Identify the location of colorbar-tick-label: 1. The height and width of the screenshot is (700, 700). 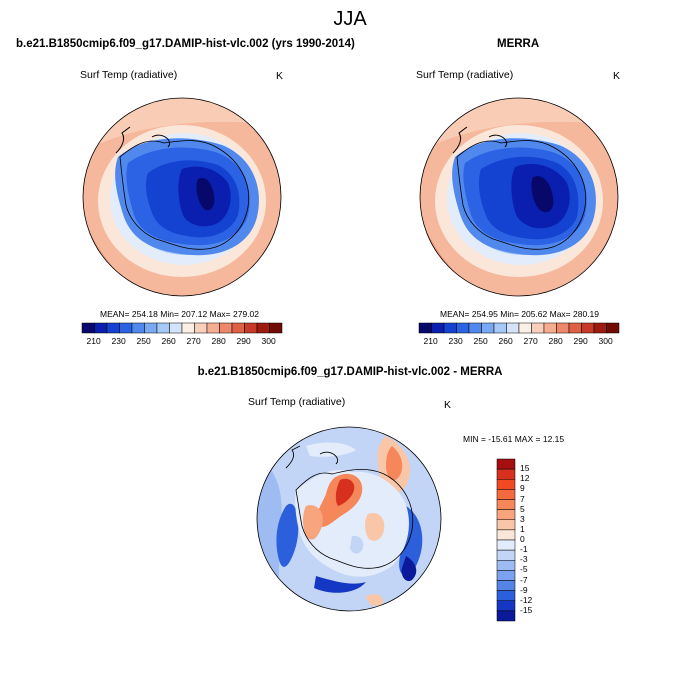
(522, 528).